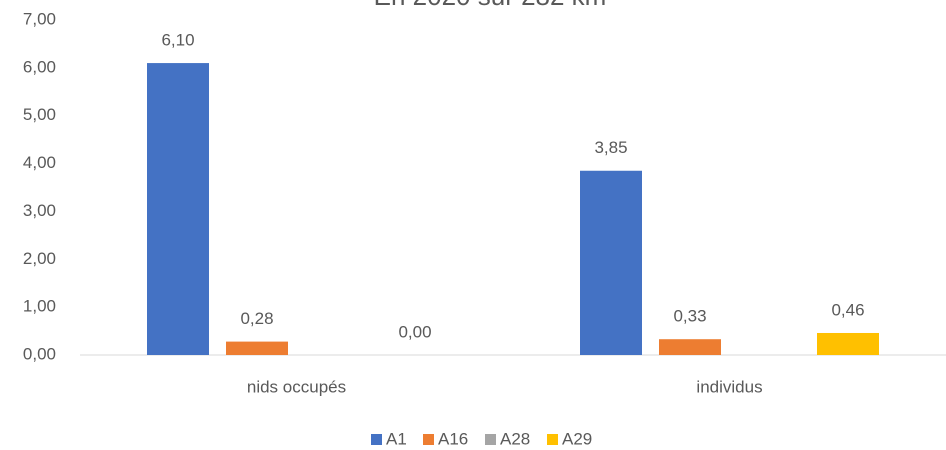 The width and height of the screenshot is (946, 450). I want to click on value-label: 0,00, so click(414, 331).